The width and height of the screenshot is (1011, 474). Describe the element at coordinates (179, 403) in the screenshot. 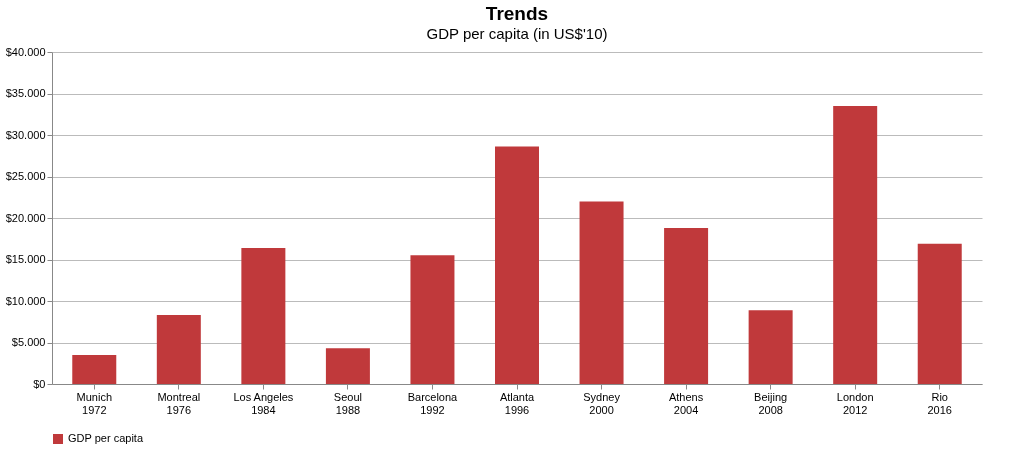

I see `x-tick-label: Montreal 1976` at that location.